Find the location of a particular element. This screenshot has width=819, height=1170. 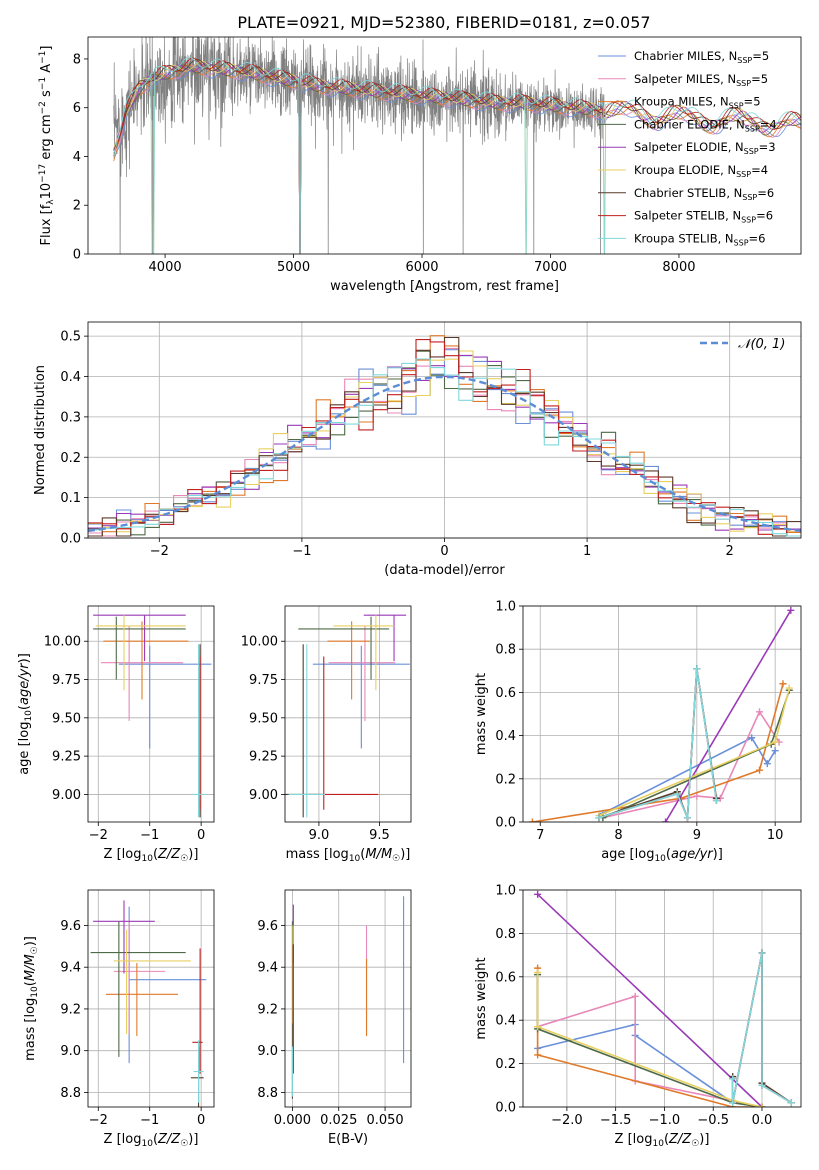

mass_vs_ebv-y-tick-label: 9.2 is located at coordinates (267, 1009).